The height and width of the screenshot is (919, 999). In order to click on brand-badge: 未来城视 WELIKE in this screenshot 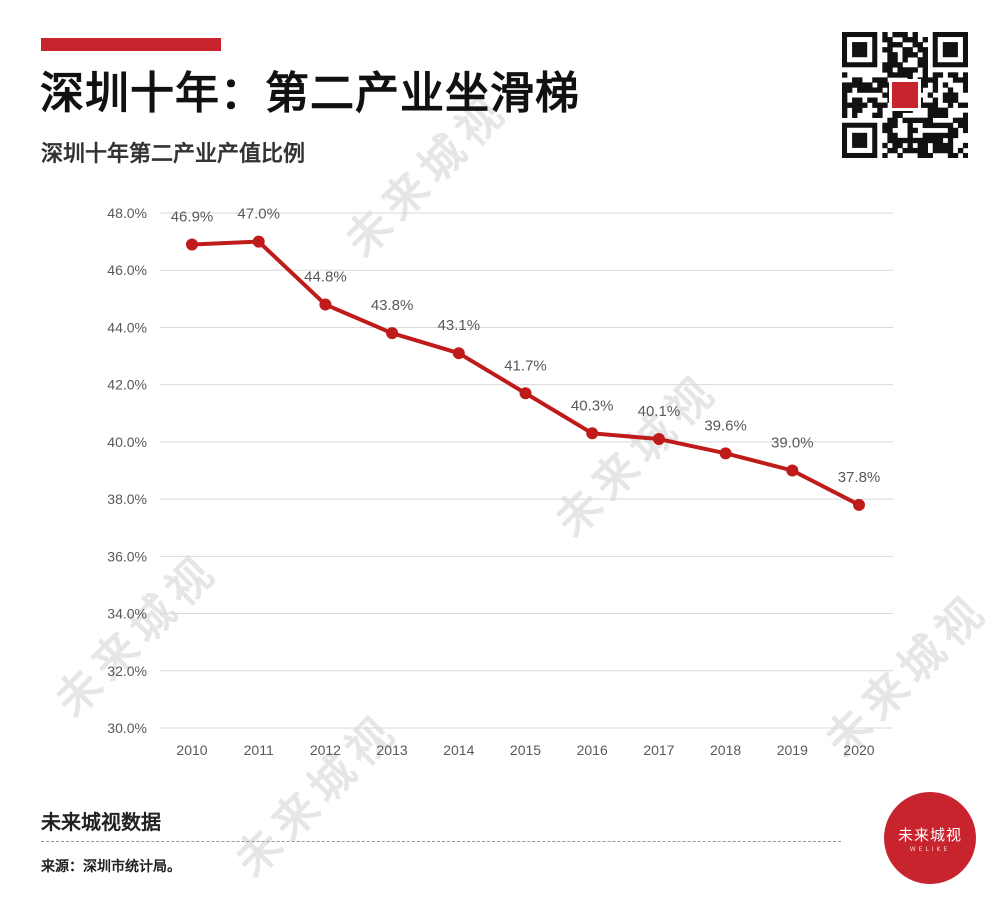, I will do `click(930, 838)`.